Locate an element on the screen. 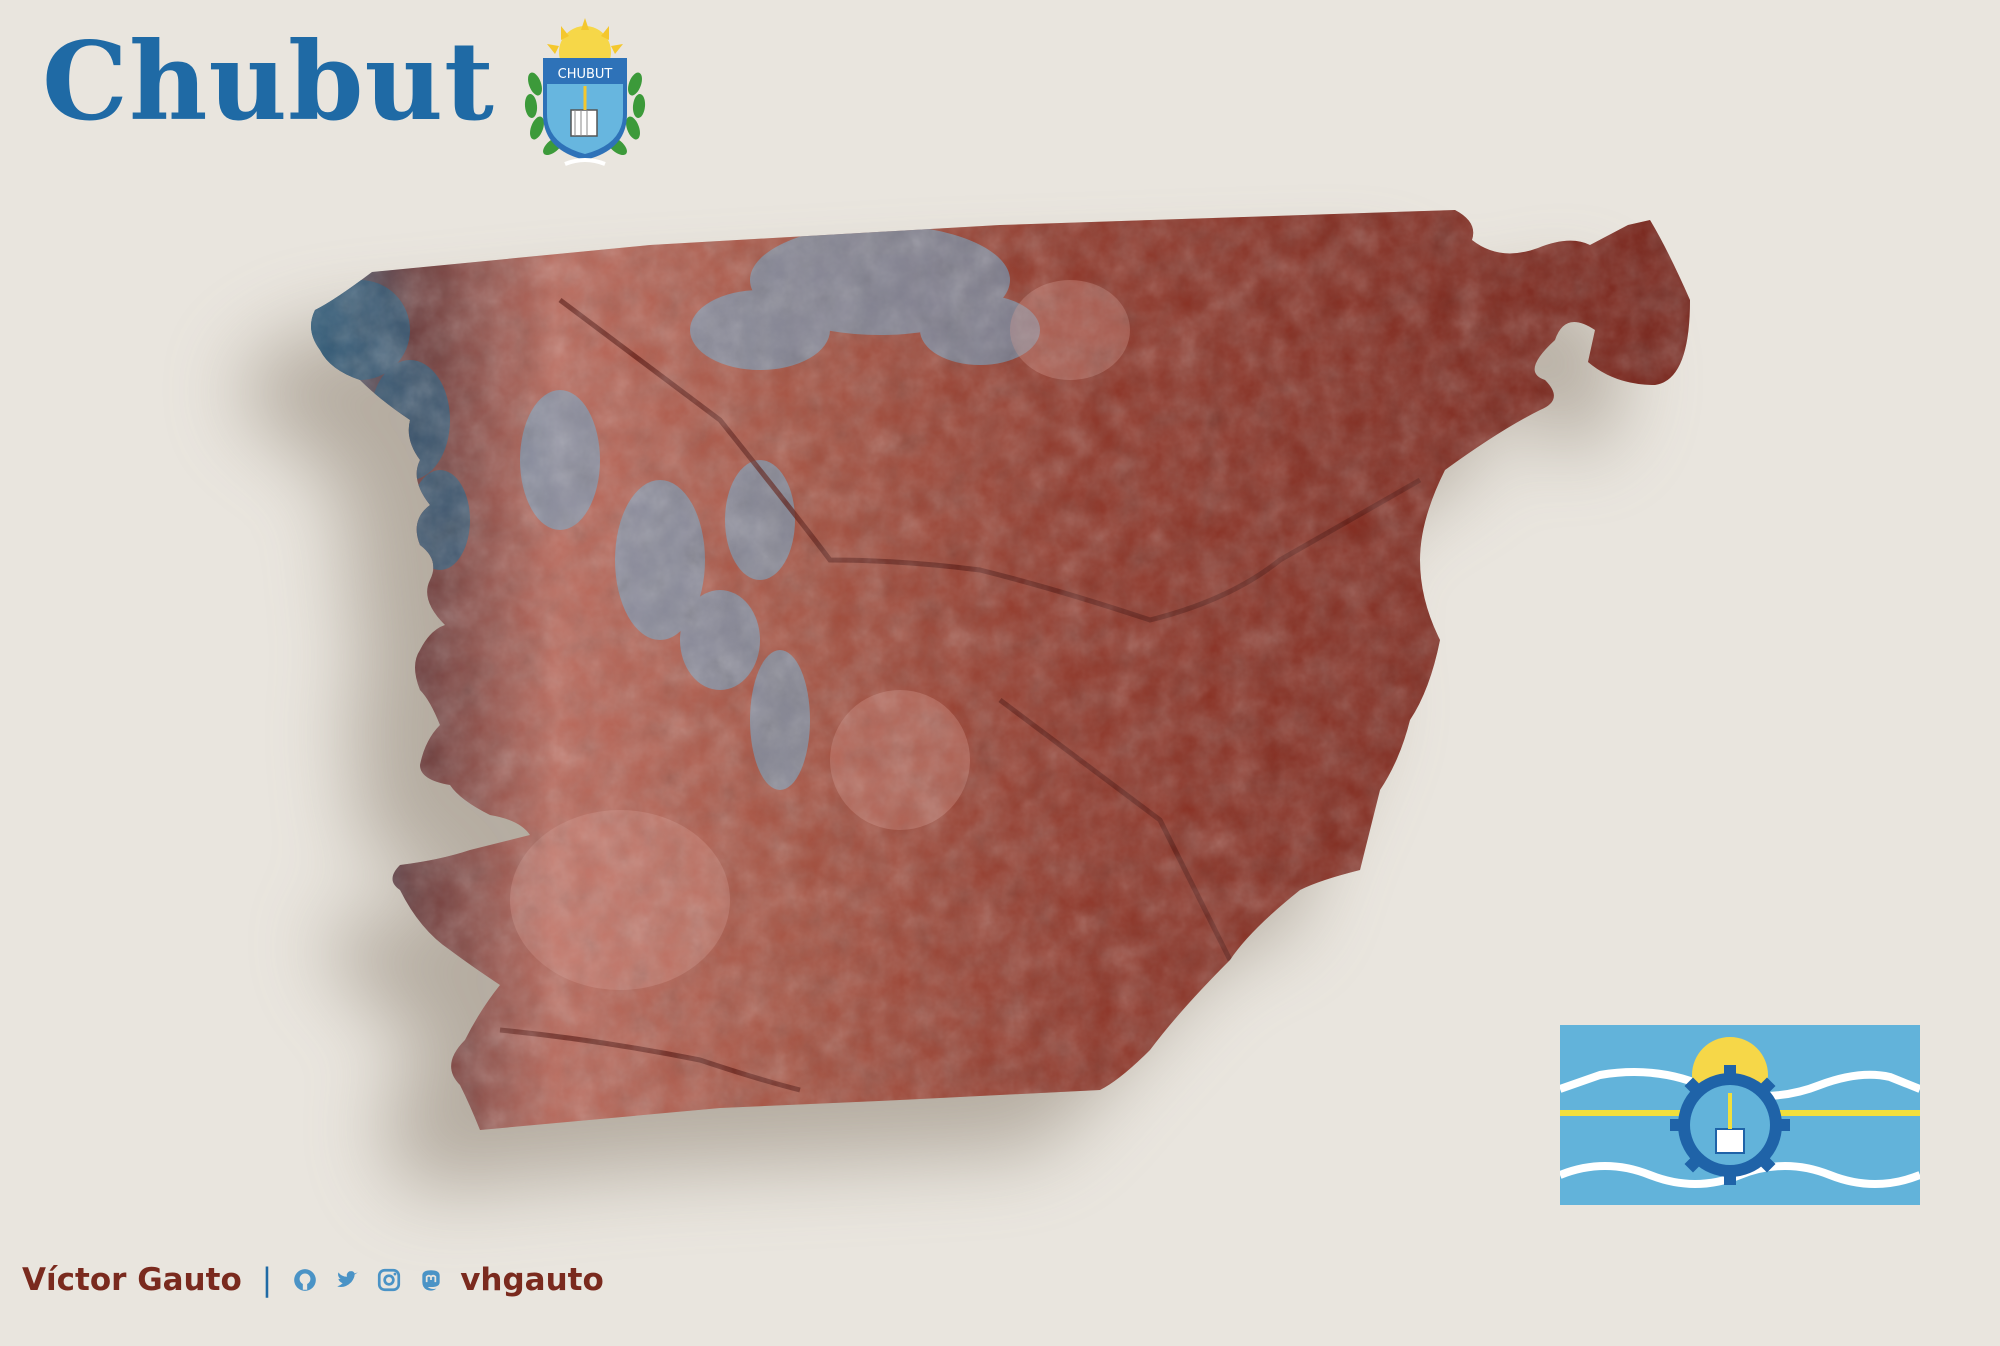 The image size is (2000, 1346). footer: Víctor Gauto | vhgauto is located at coordinates (313, 1280).